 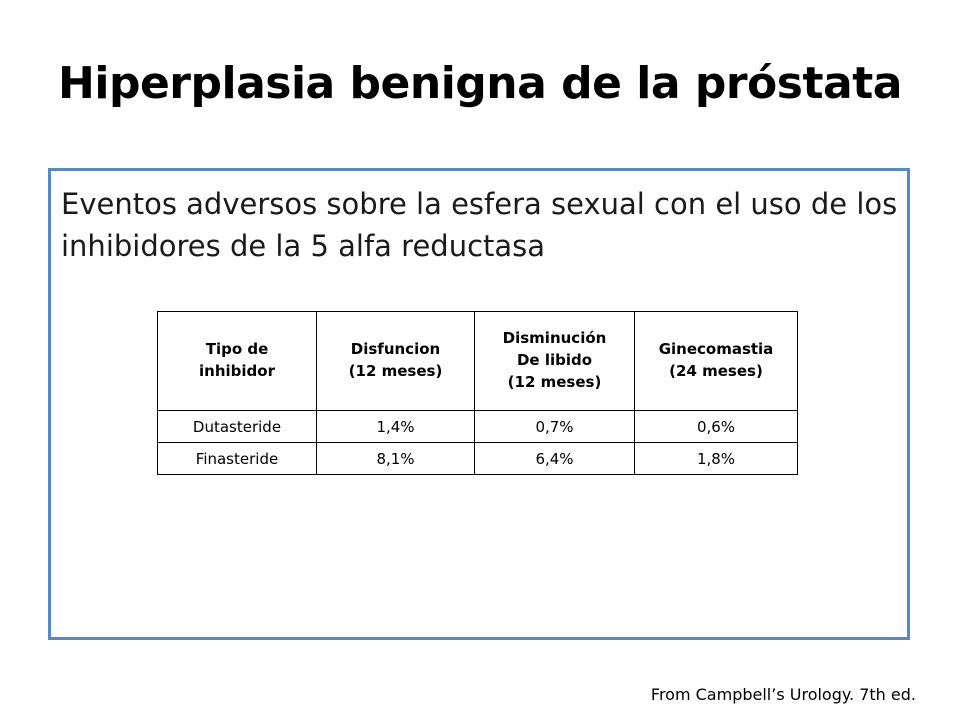 I want to click on header-line: Tipo de, so click(x=237, y=349).